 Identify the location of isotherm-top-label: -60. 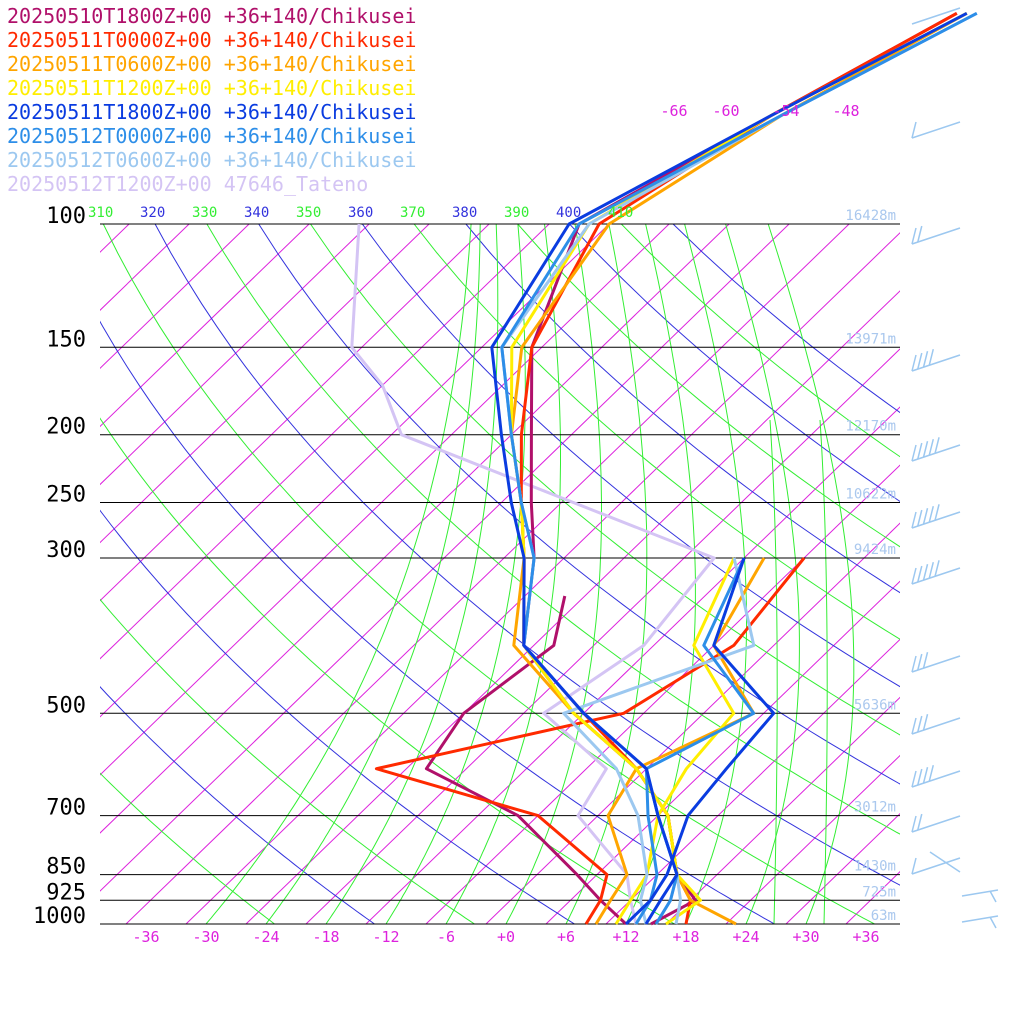
(725, 111).